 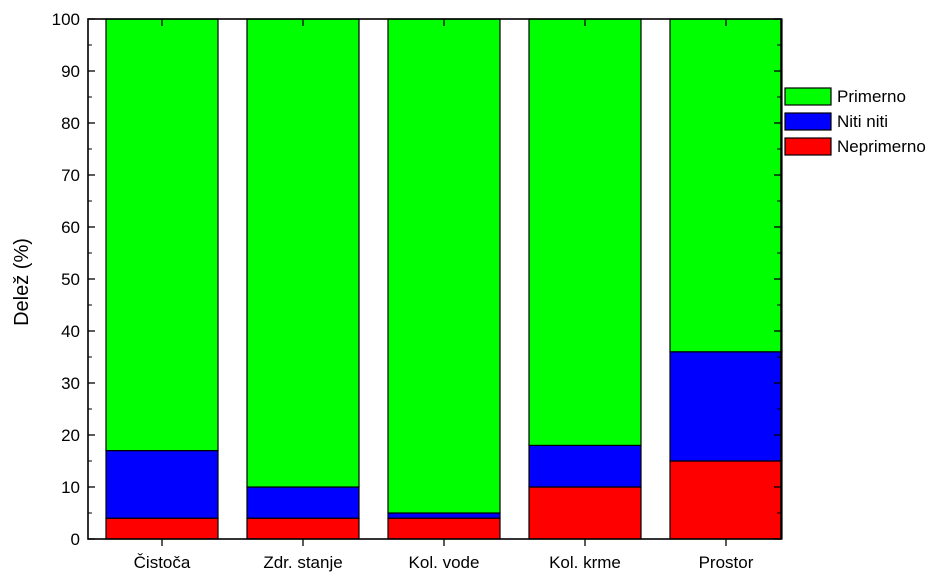 What do you see at coordinates (162, 562) in the screenshot?
I see `x-tick-label: Čistoča` at bounding box center [162, 562].